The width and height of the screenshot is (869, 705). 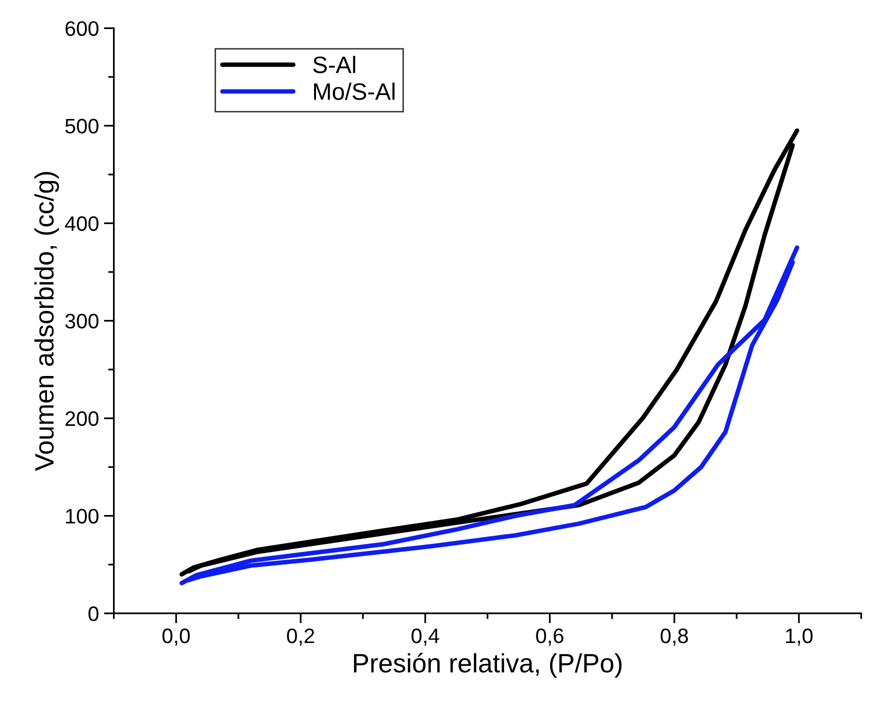 I want to click on y-axis-title: Voumen adsorbido, (cc/g), so click(x=46, y=321).